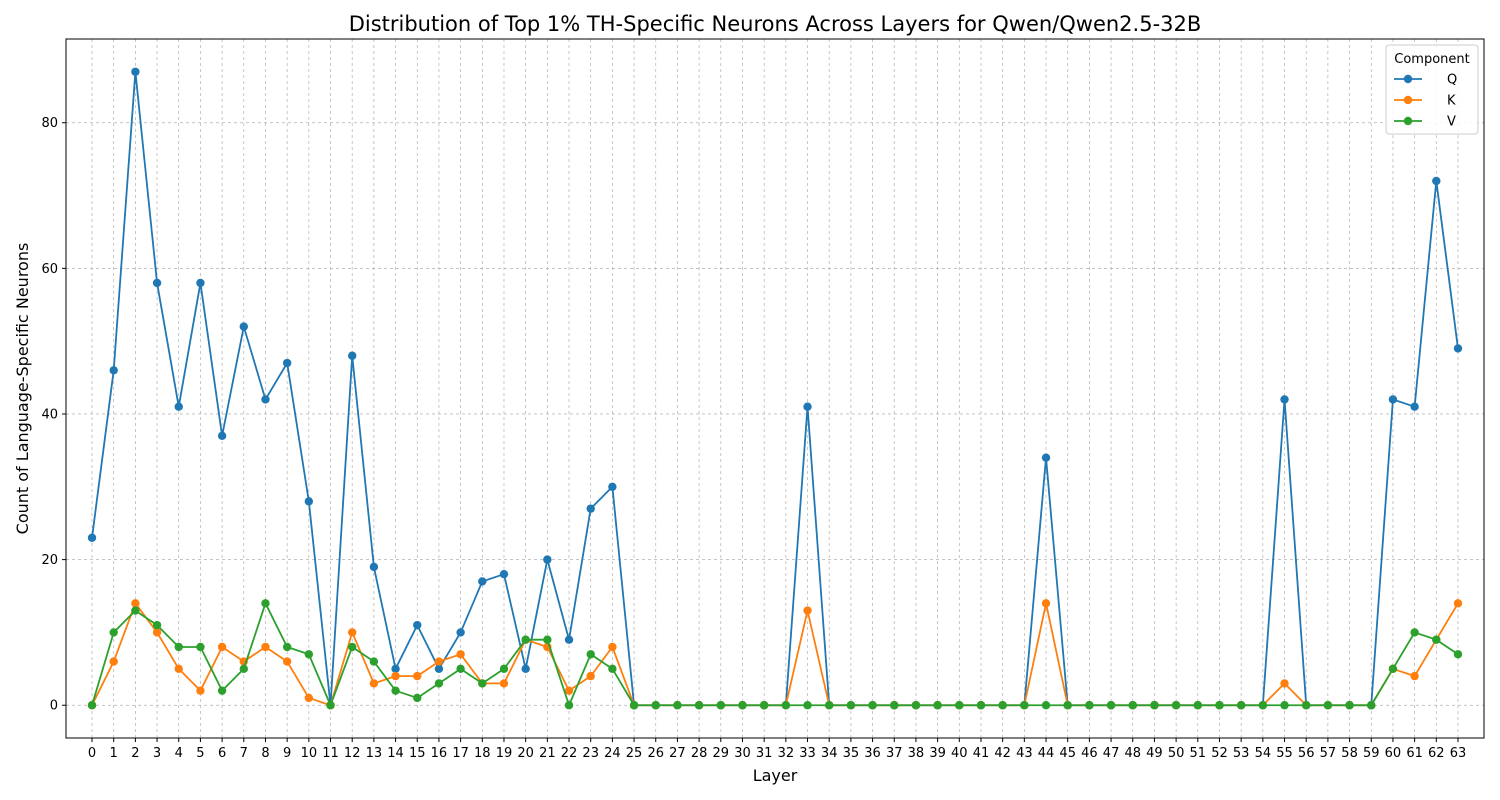 The width and height of the screenshot is (1500, 800). I want to click on x-tick-label: 48, so click(1132, 753).